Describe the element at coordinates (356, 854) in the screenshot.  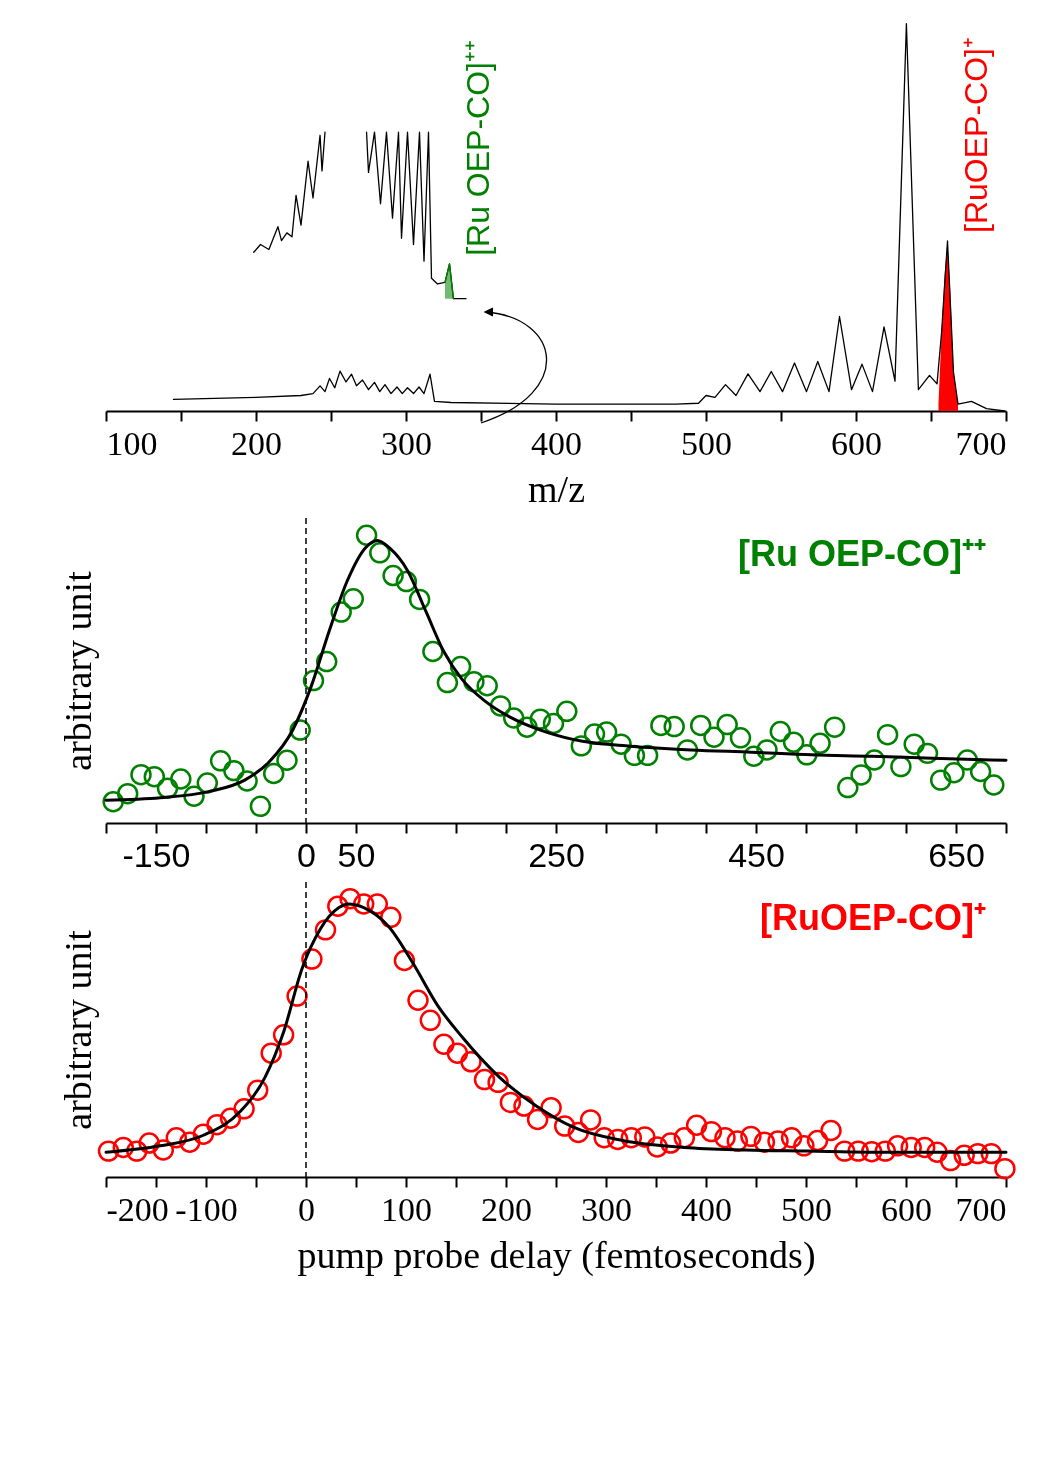
I see `x-tick-label: 50` at that location.